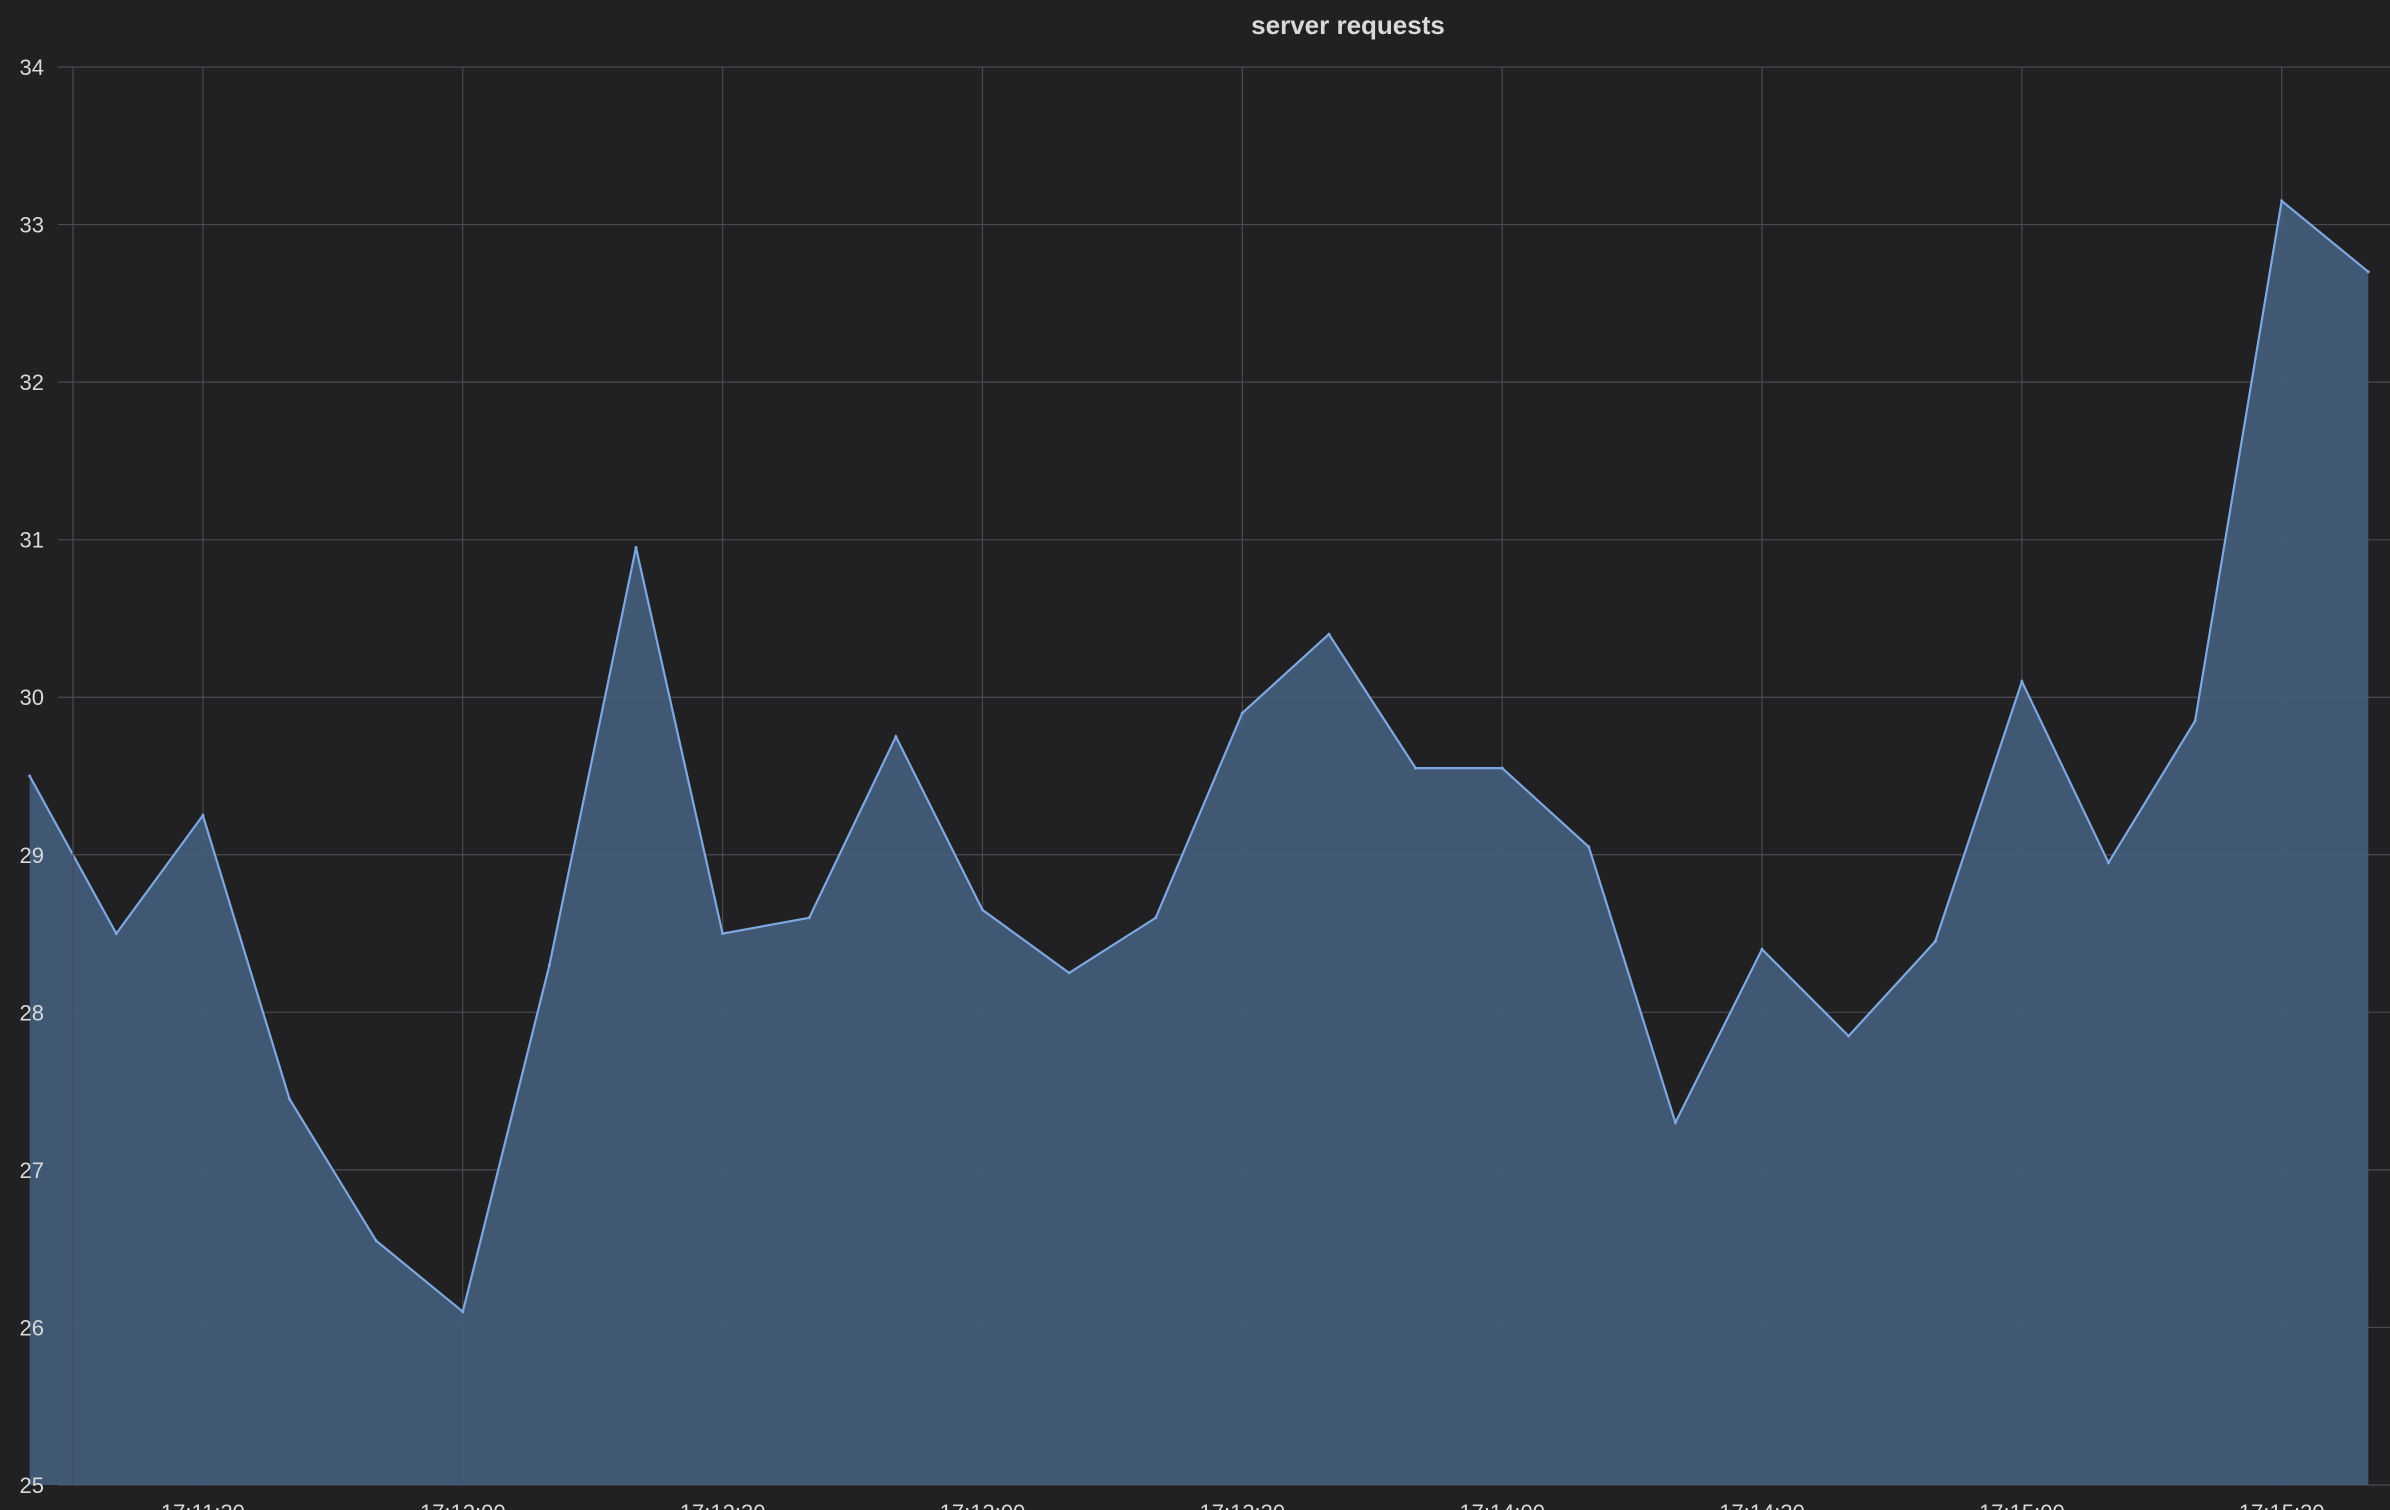 This screenshot has height=1510, width=2390. Describe the element at coordinates (32, 855) in the screenshot. I see `y-tick-label: 29` at that location.